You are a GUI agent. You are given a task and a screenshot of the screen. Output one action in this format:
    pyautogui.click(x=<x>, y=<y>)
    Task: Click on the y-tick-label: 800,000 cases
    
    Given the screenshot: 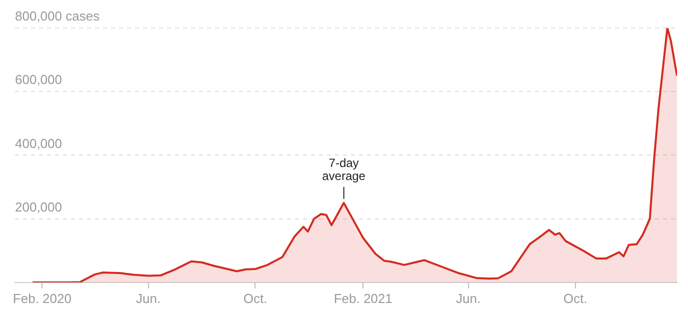 What is the action you would take?
    pyautogui.click(x=57, y=16)
    